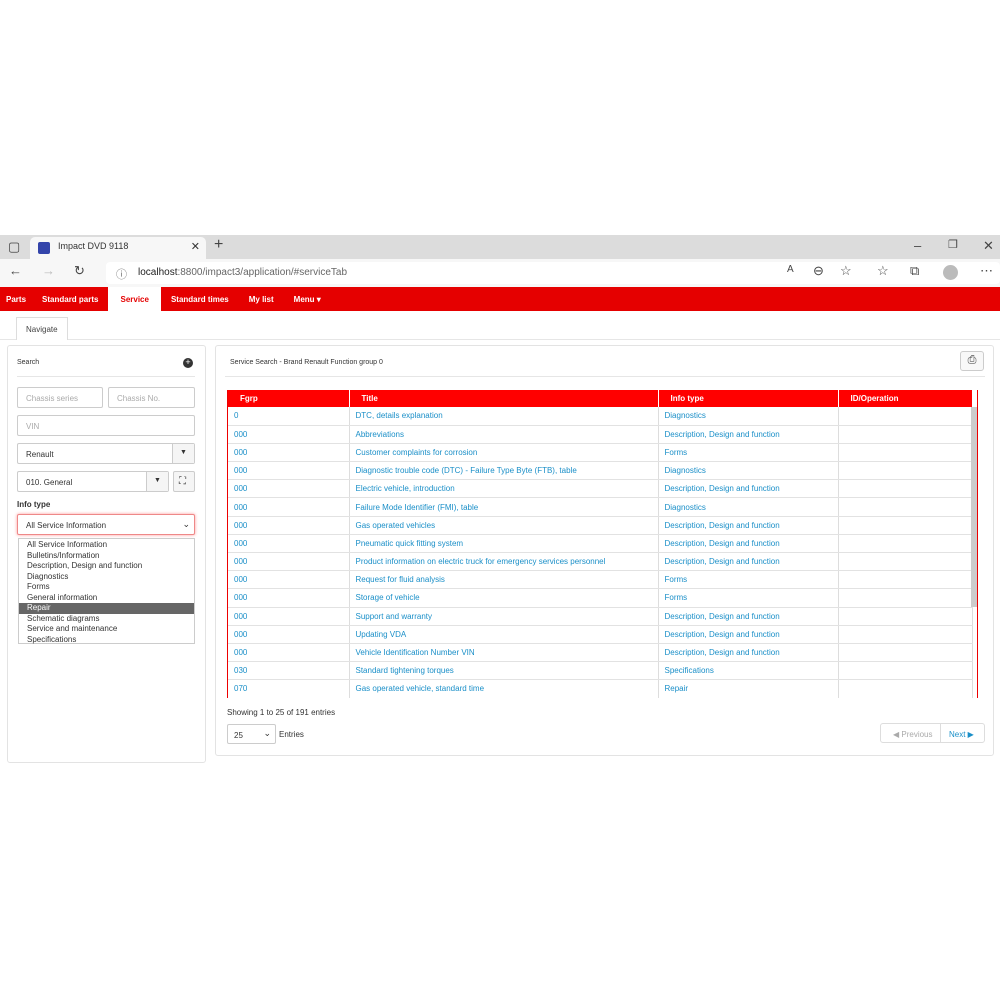 Image resolution: width=1000 pixels, height=1000 pixels. Describe the element at coordinates (504, 598) in the screenshot. I see `cell-title: Storage of vehicle` at that location.